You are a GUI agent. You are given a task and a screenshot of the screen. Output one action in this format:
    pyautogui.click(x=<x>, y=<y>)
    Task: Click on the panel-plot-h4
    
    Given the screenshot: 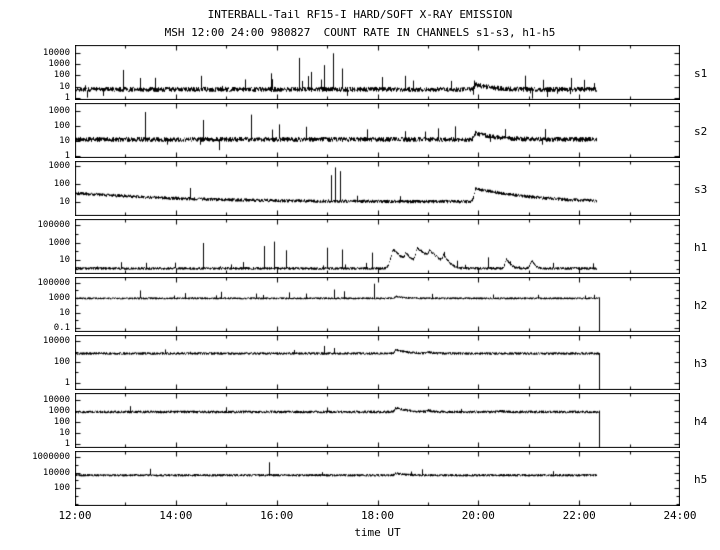 What is the action you would take?
    pyautogui.click(x=377, y=420)
    